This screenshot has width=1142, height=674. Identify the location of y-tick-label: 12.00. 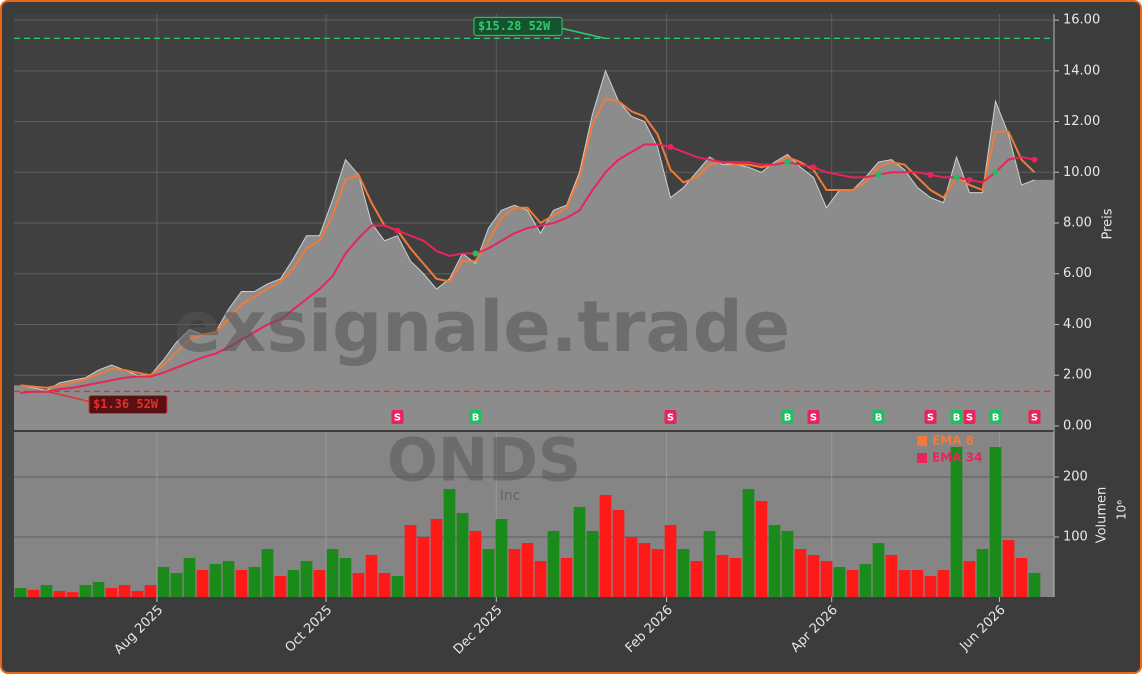
(1081, 121).